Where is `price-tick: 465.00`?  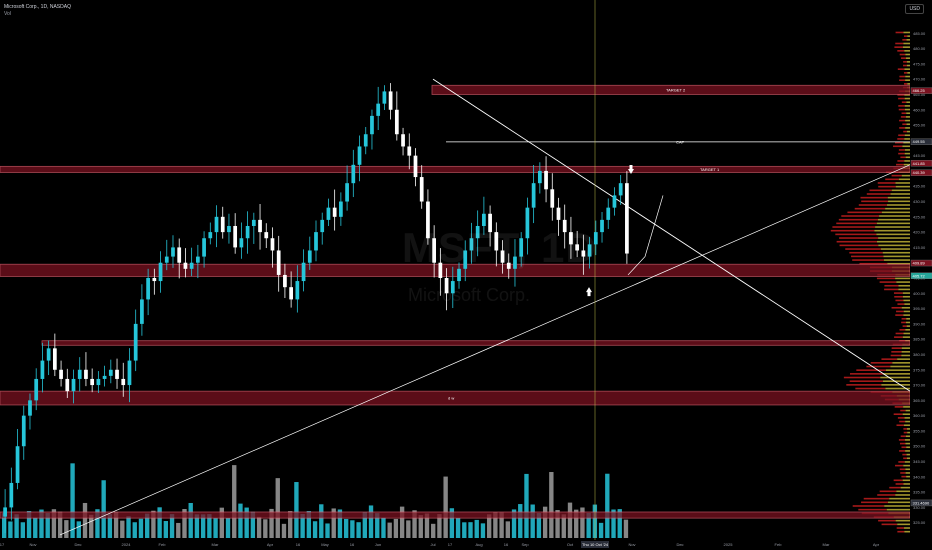
price-tick: 465.00 is located at coordinates (919, 94).